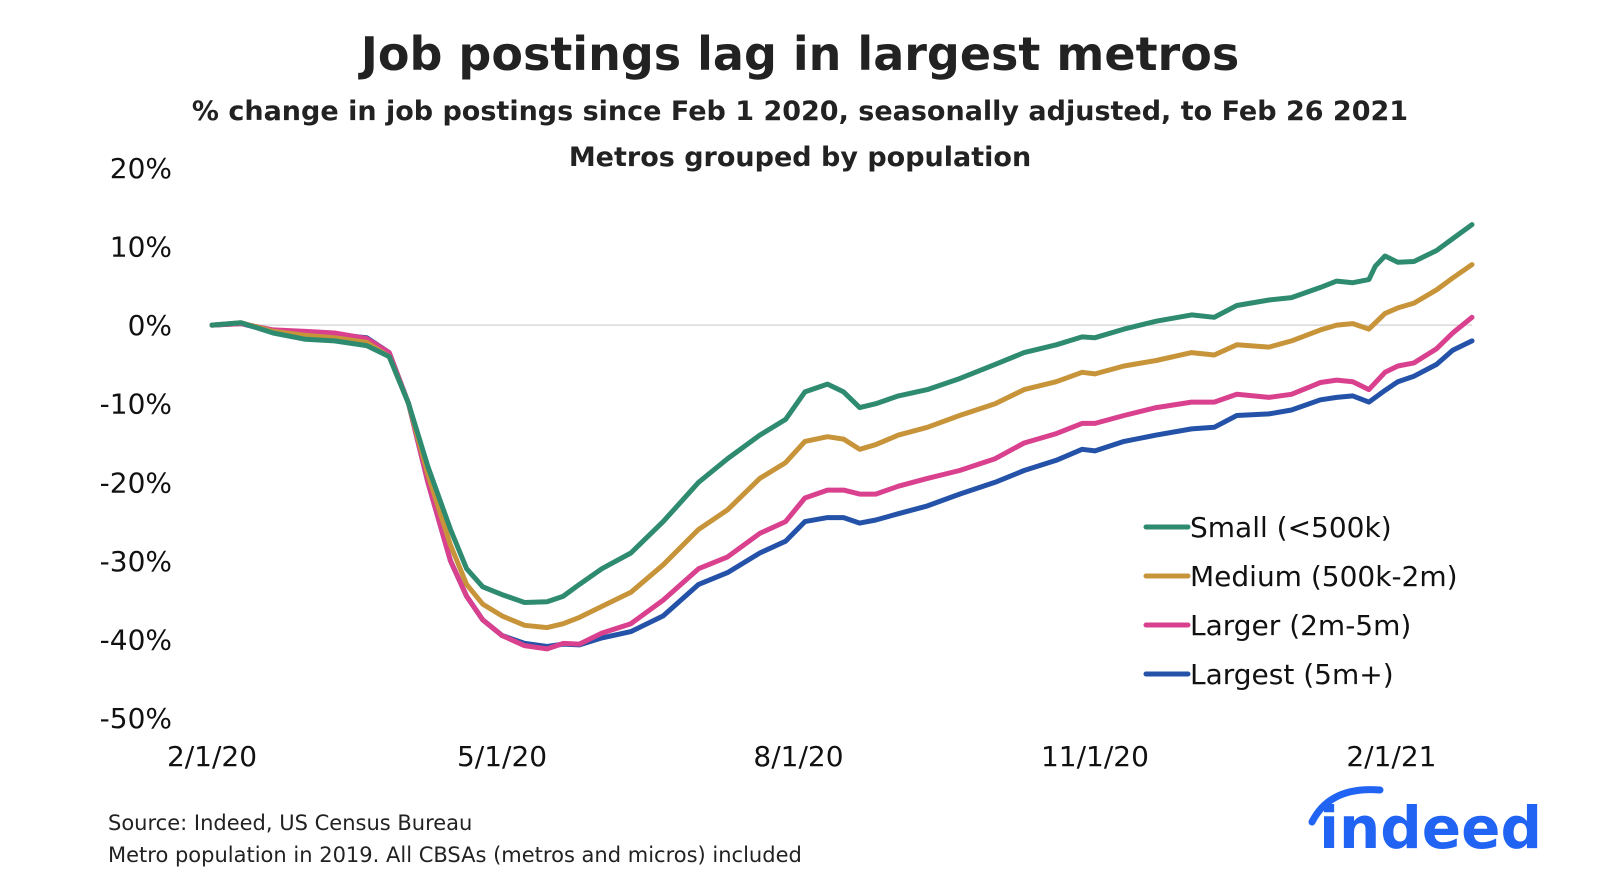 The width and height of the screenshot is (1600, 876). I want to click on y-tick-label: -30%, so click(136, 561).